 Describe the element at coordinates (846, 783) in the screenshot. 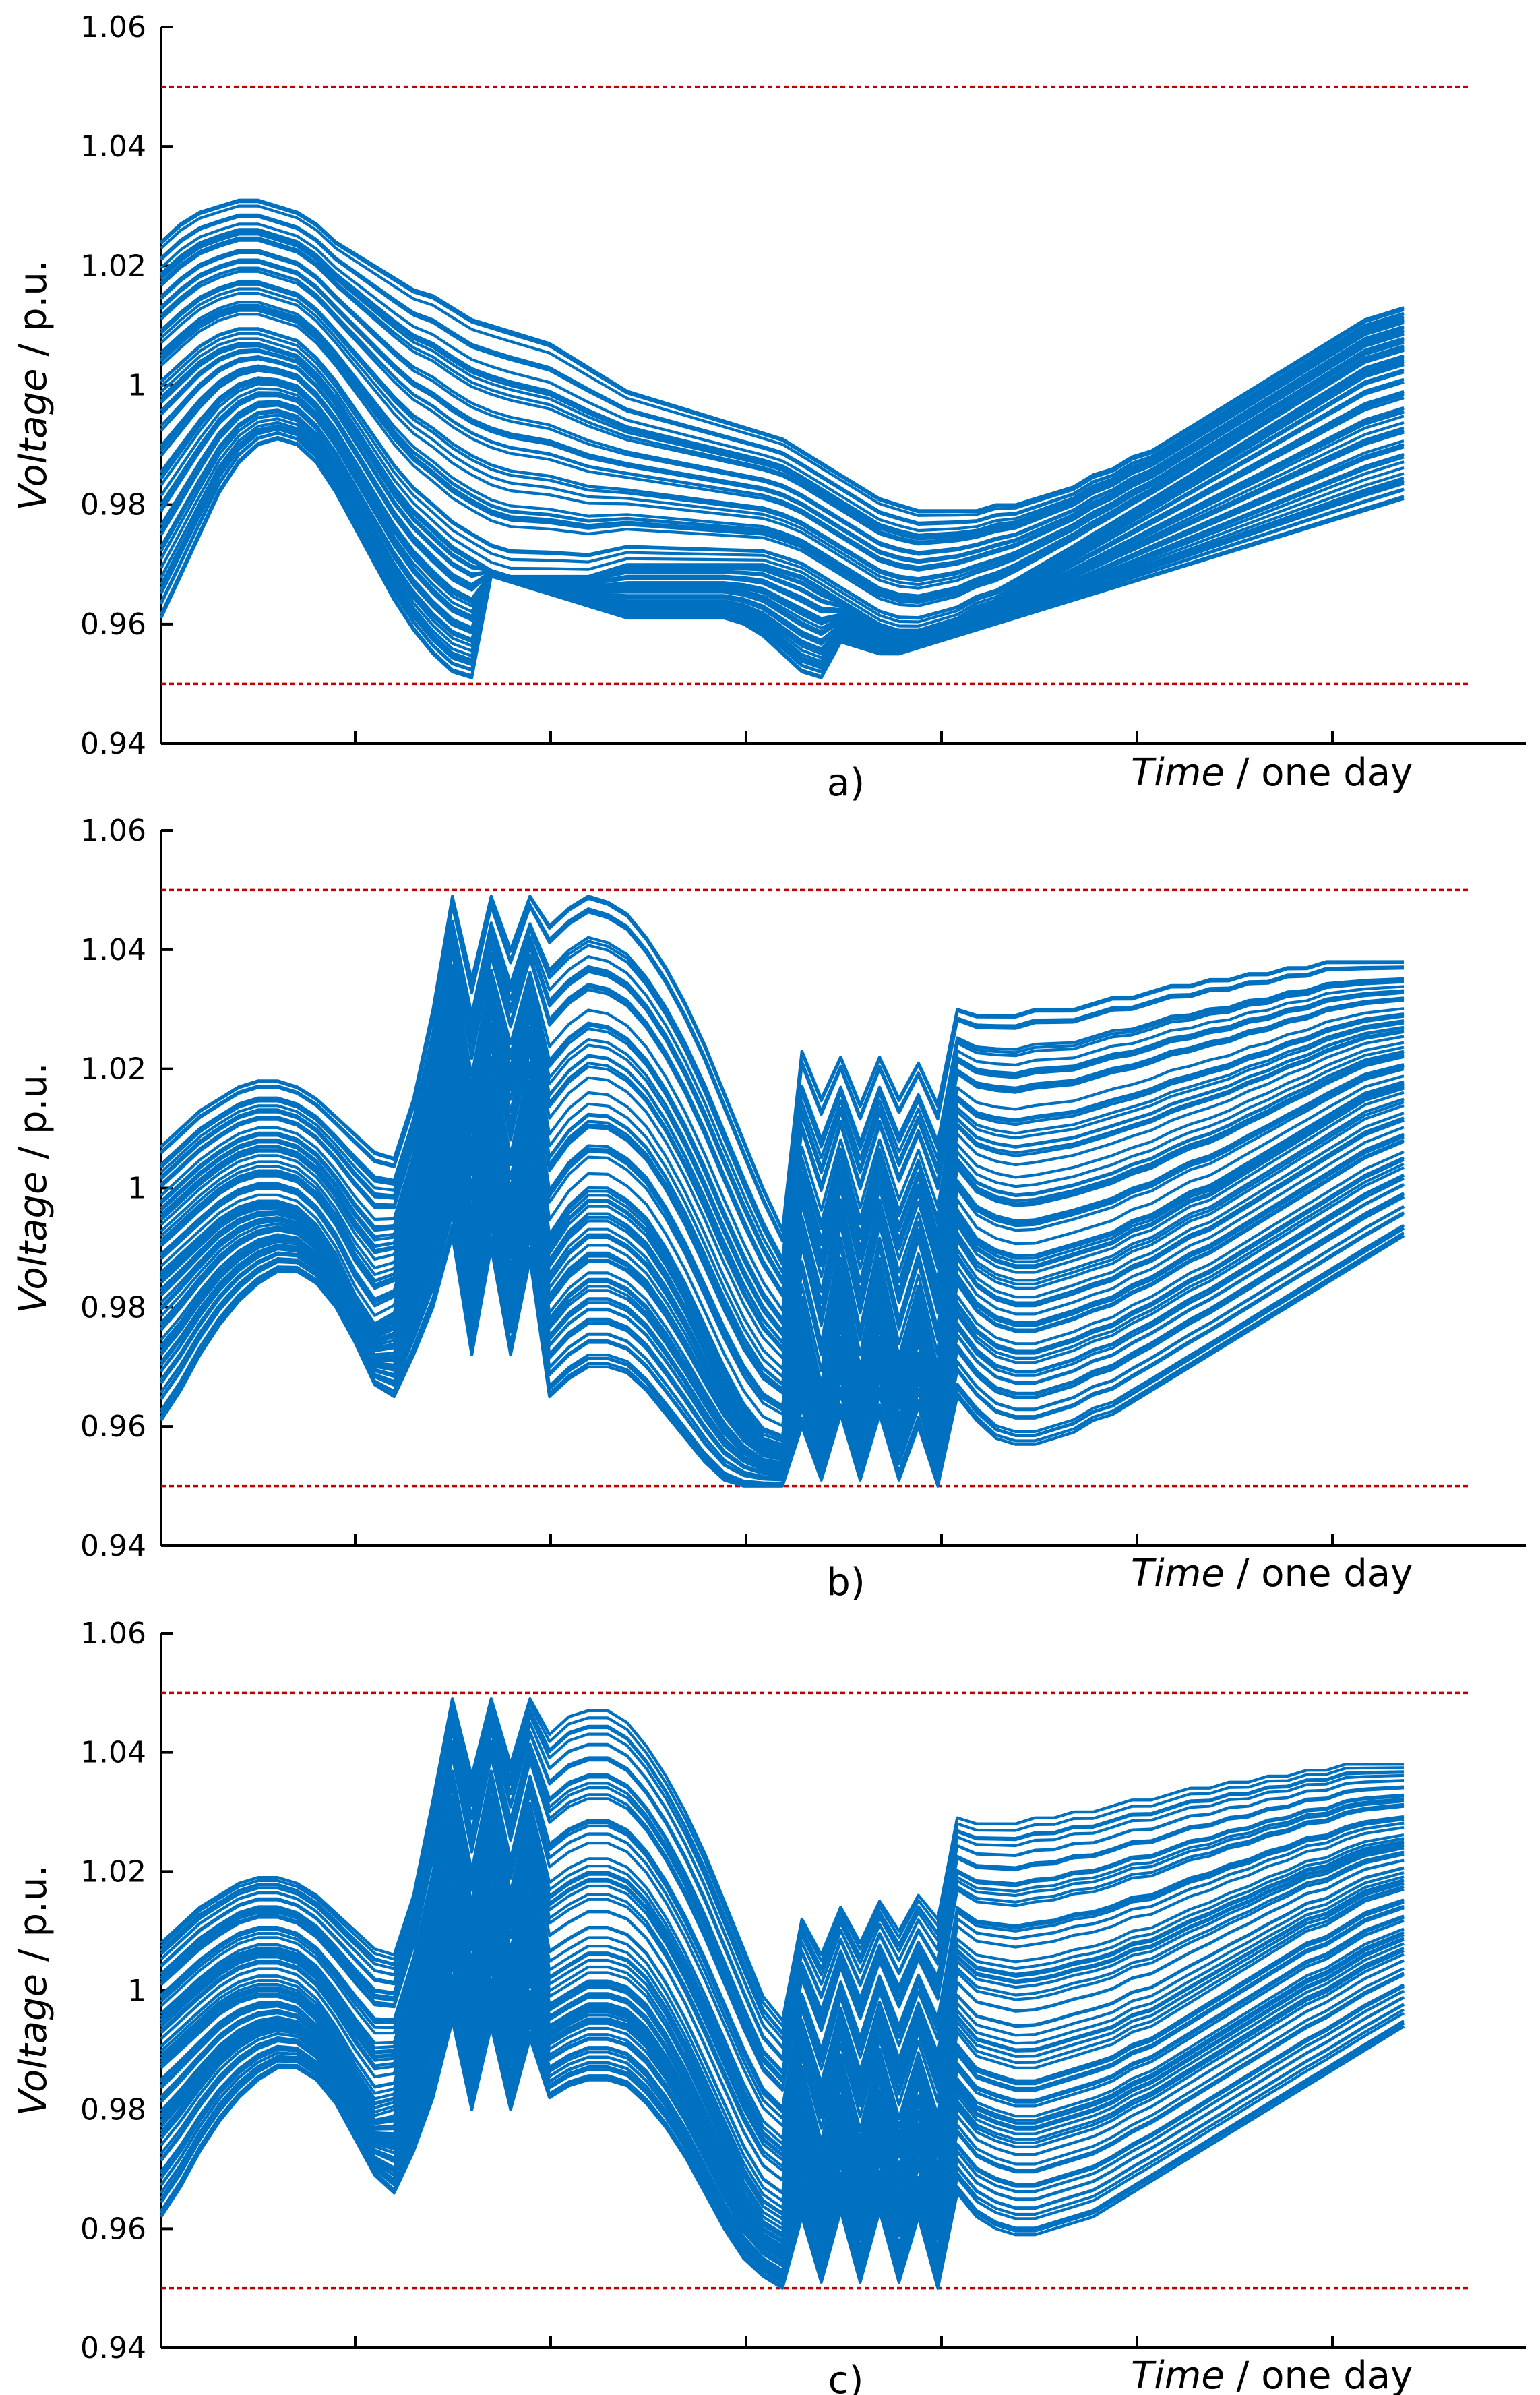

I see `panel-label: a)` at that location.